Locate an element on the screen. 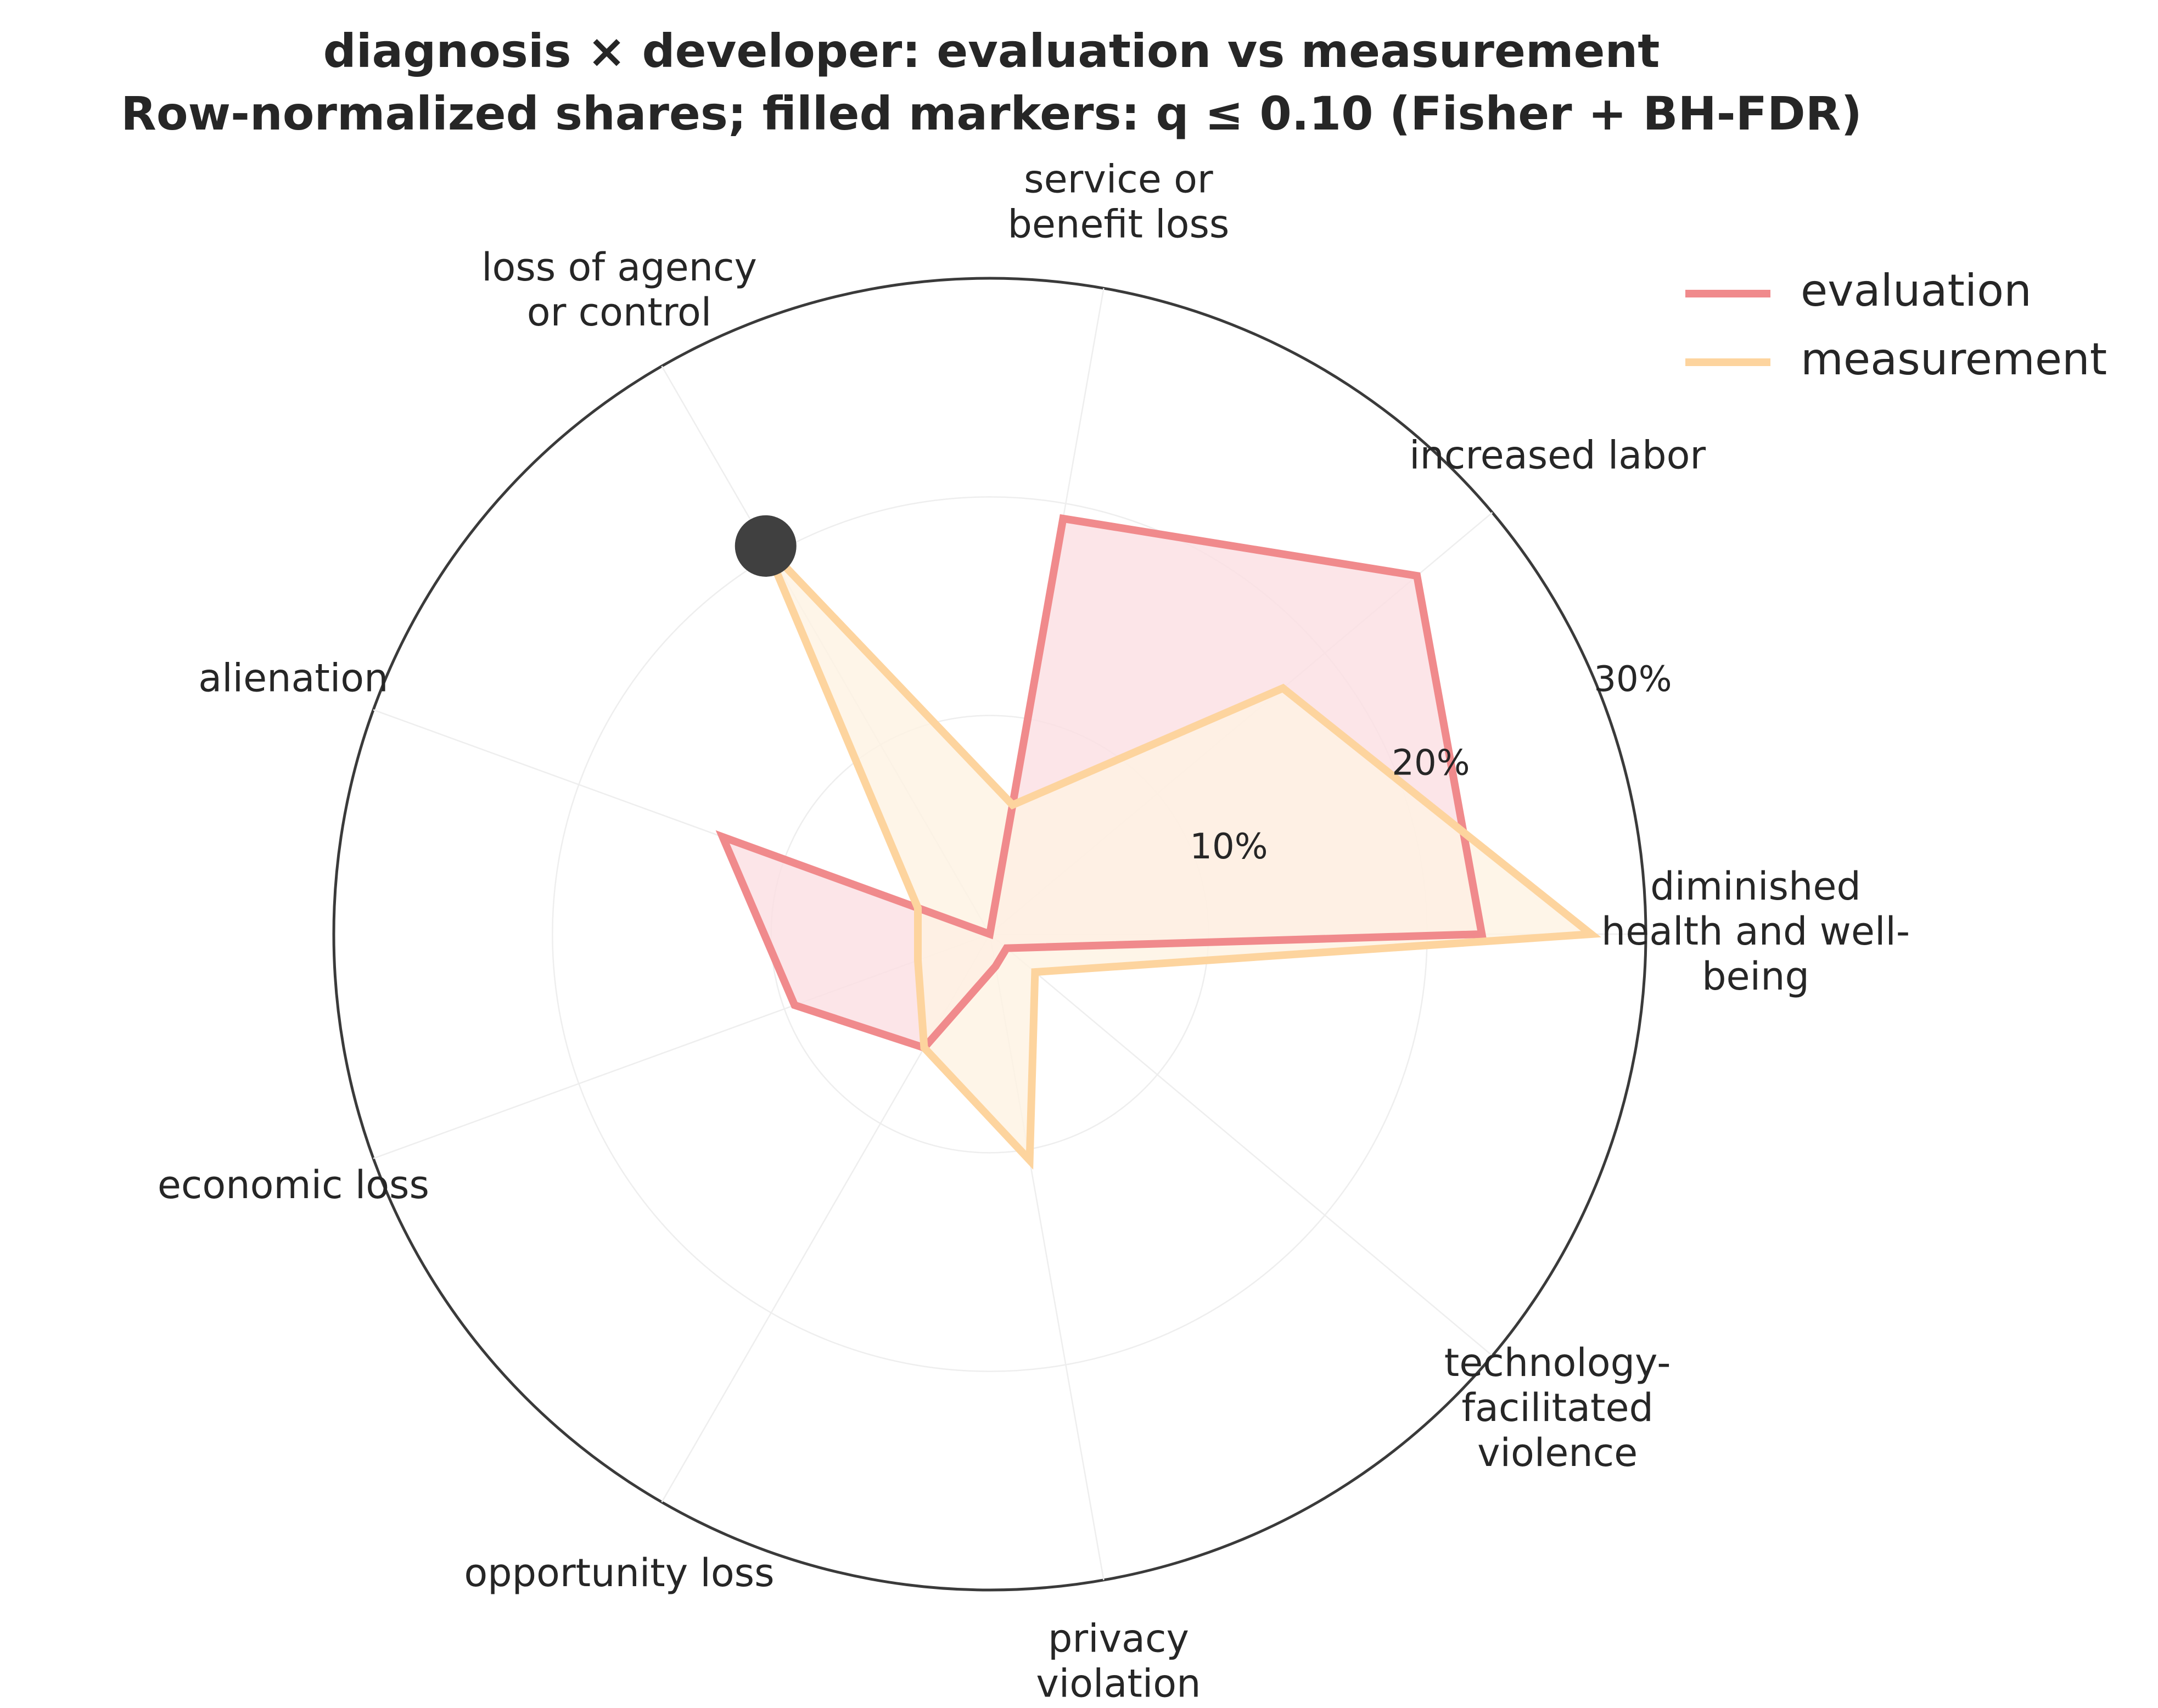 Image resolution: width=2158 pixels, height=1708 pixels. axis-label-line: violence is located at coordinates (1557, 1452).